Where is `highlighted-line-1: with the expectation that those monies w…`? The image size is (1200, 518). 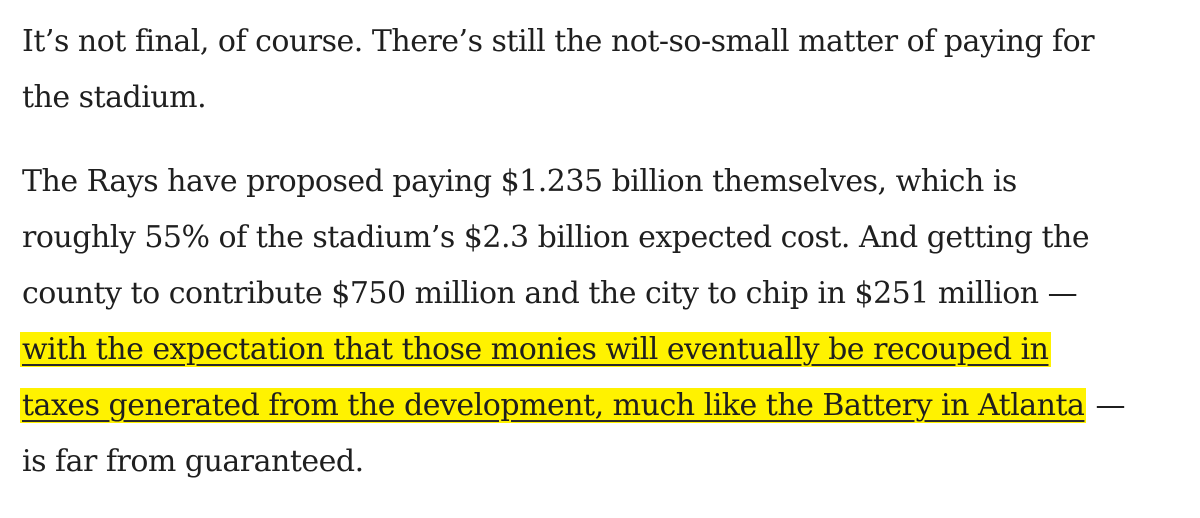
highlighted-line-1: with the expectation that those monies w… is located at coordinates (601, 350).